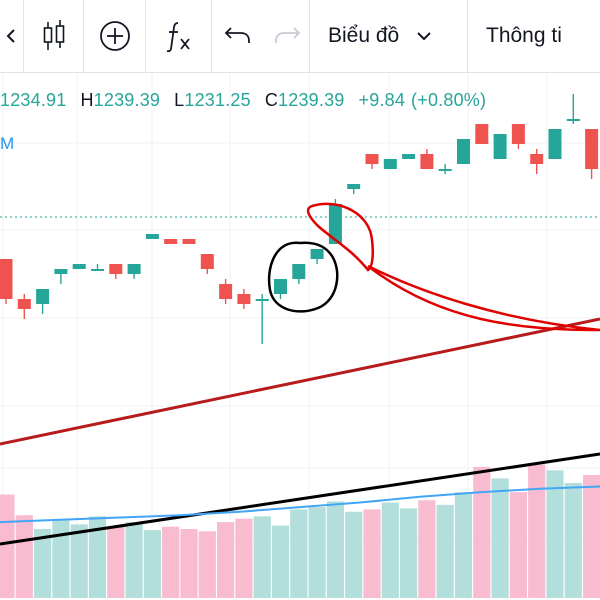 The width and height of the screenshot is (600, 600). I want to click on chart-type-button, so click(54, 36).